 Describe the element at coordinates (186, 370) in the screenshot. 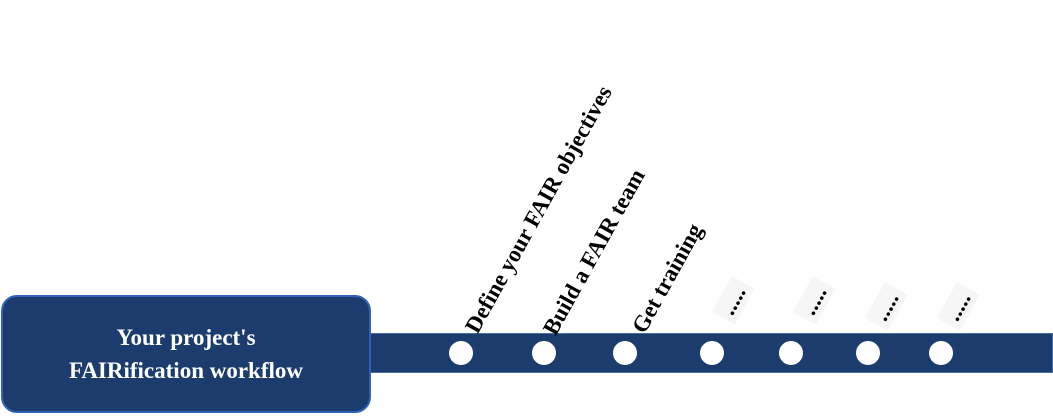

I see `workflow-title-line-2: FAIRification workflow` at that location.